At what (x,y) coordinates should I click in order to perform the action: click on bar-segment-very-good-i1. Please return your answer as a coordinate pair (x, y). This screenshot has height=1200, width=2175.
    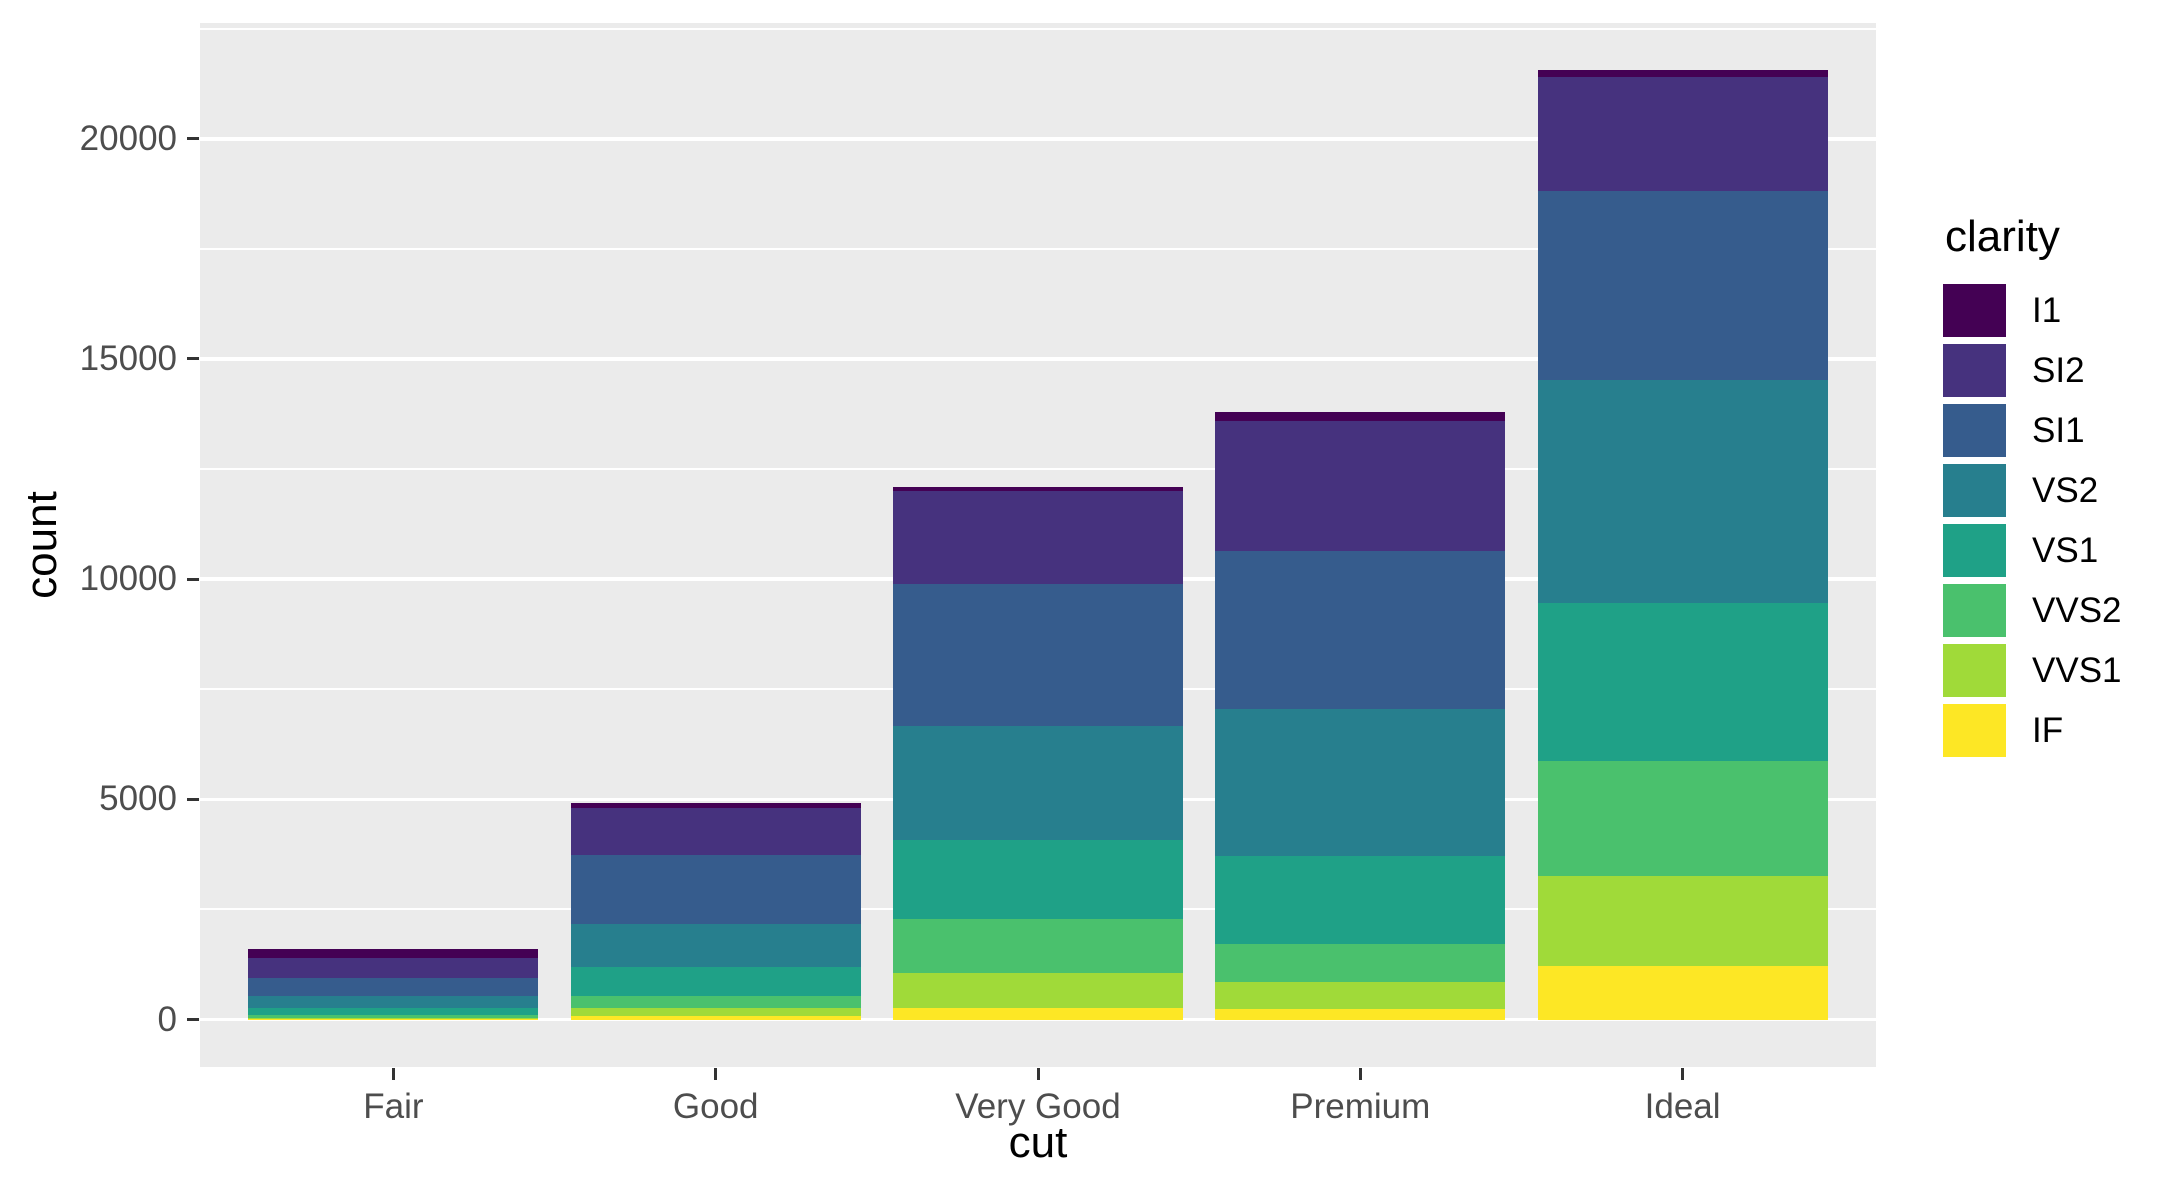
    Looking at the image, I should click on (1038, 489).